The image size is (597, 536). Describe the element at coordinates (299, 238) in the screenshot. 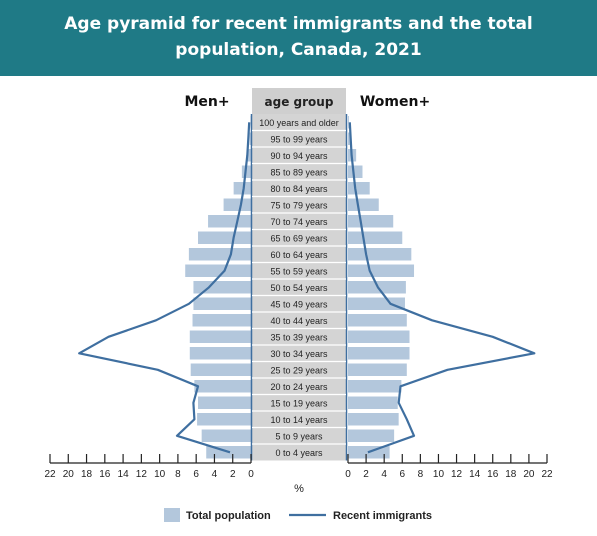

I see `age-label: 65 to 69 years` at that location.